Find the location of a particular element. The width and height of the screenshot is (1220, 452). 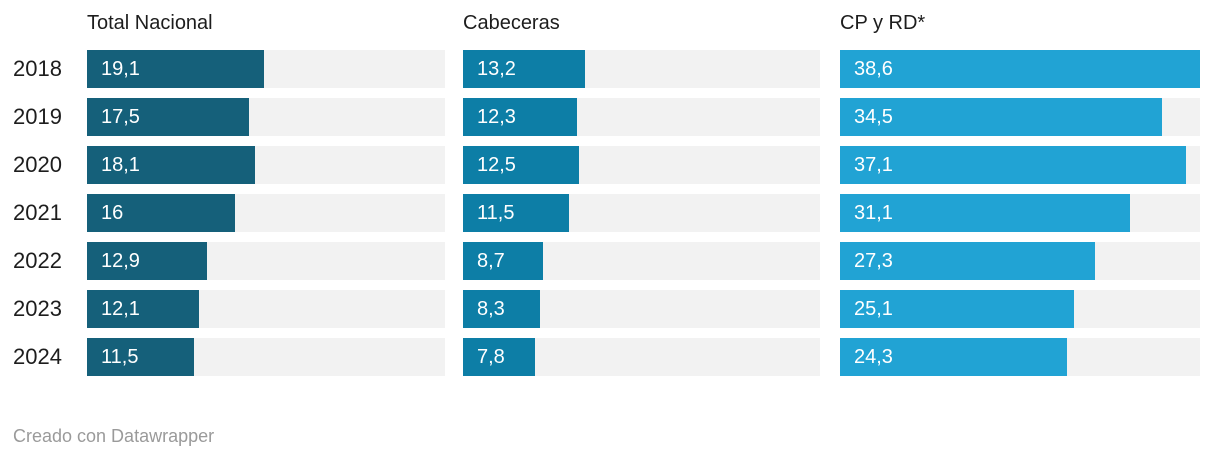

column-header-total-nacional: Total Nacional is located at coordinates (150, 23).